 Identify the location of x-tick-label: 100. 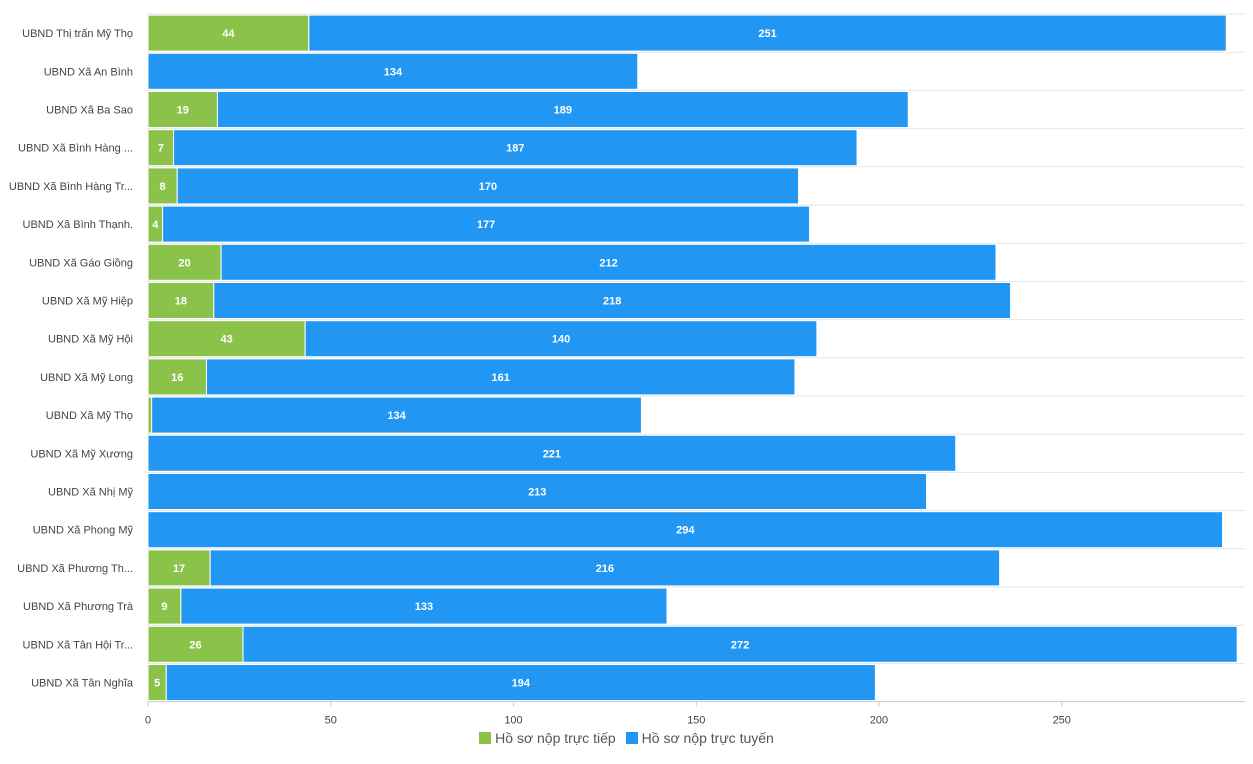
(513, 720).